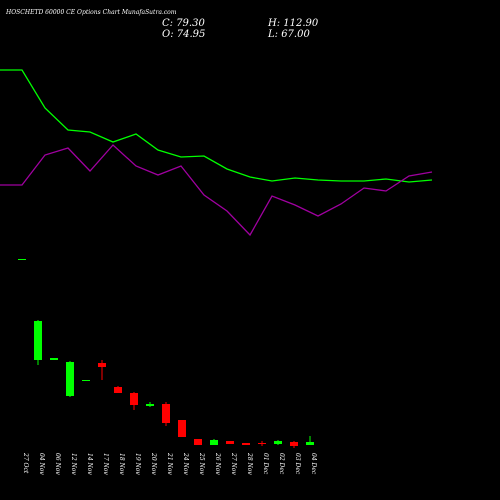  I want to click on x-tick-label: 04 Dec, so click(313, 464).